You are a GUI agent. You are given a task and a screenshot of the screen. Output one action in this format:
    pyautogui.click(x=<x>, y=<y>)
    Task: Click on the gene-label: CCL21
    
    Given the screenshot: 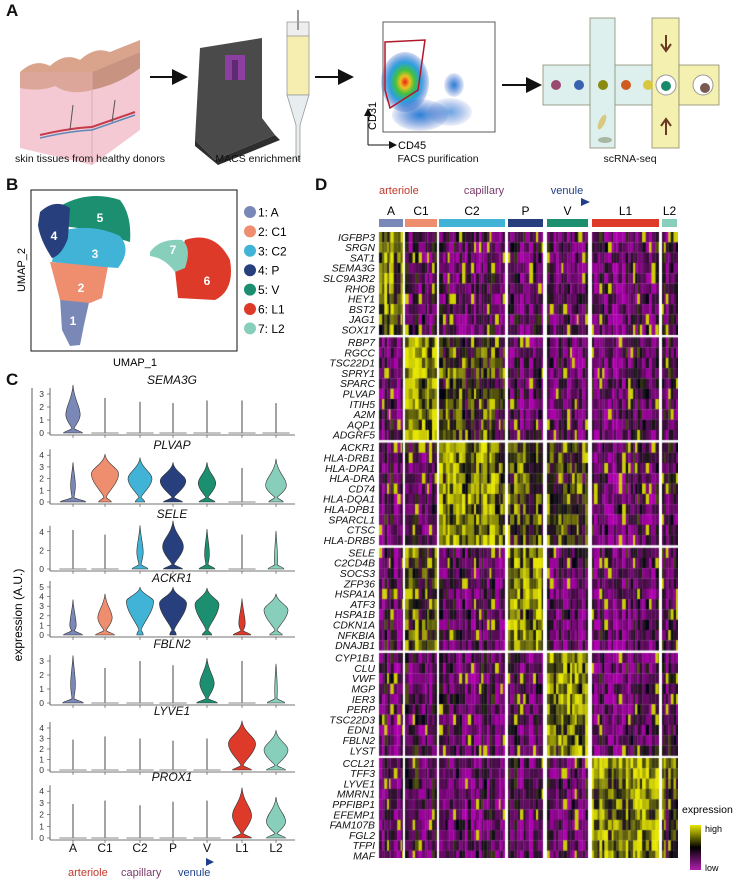 What is the action you would take?
    pyautogui.click(x=359, y=764)
    